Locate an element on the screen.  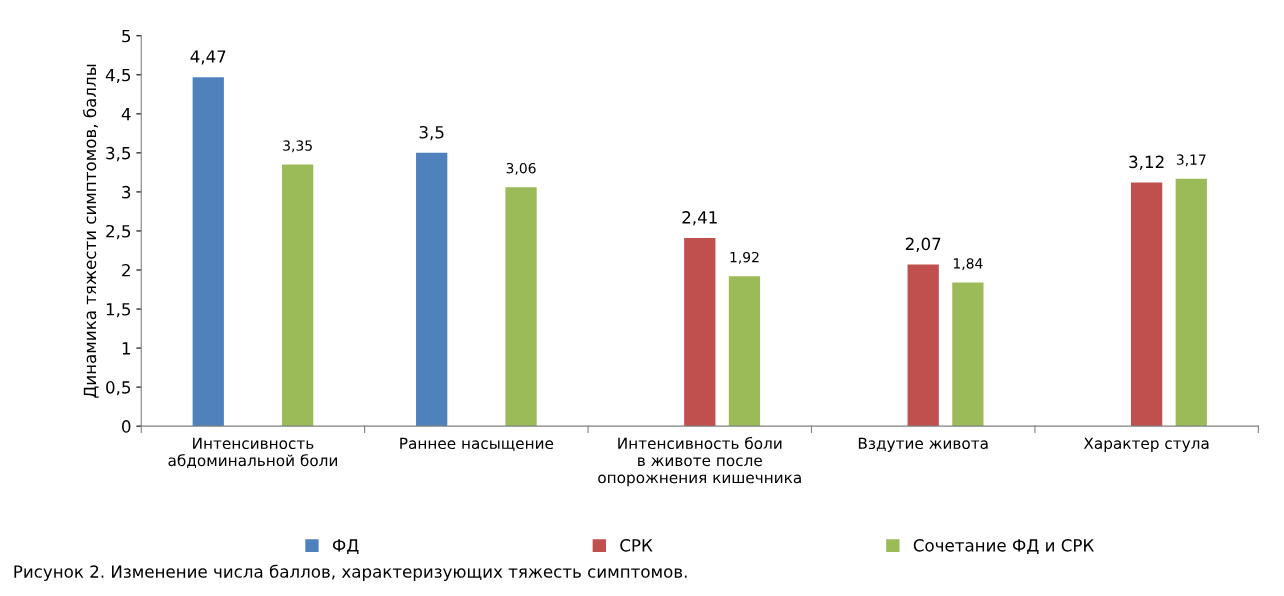
data-label: 3,5 is located at coordinates (431, 133).